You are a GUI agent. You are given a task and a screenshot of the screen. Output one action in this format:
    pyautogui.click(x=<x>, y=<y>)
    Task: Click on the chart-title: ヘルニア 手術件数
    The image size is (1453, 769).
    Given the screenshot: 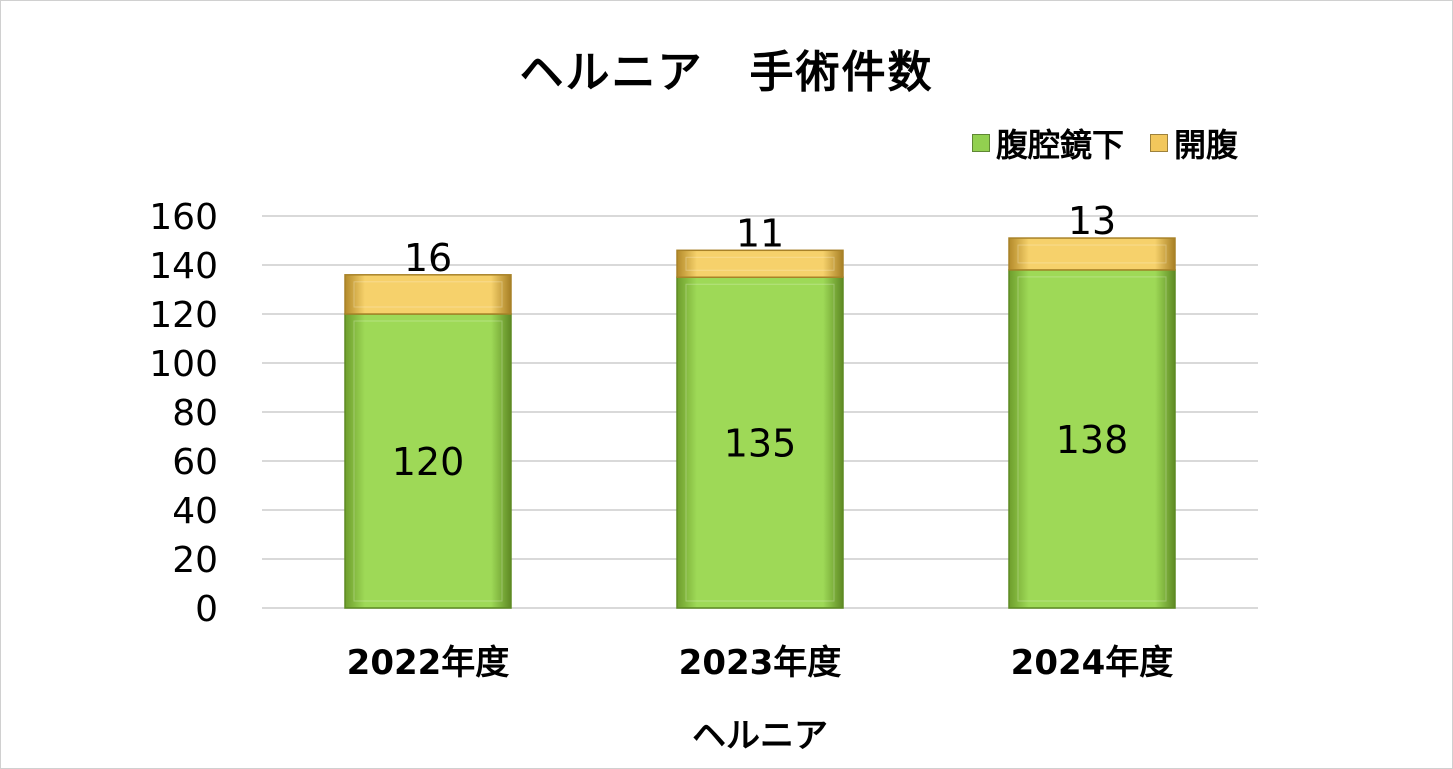 What is the action you would take?
    pyautogui.click(x=726, y=72)
    